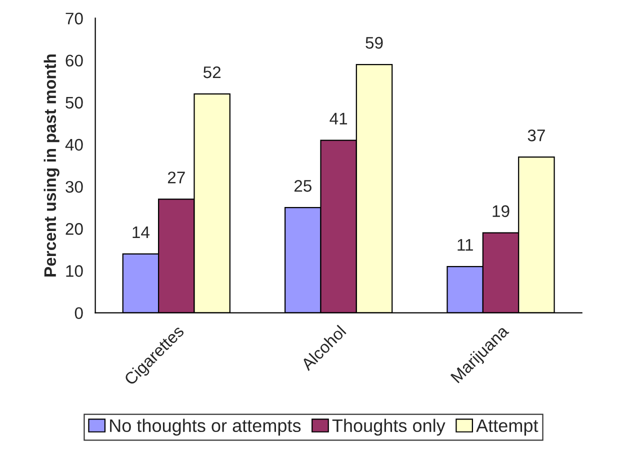 This screenshot has height=456, width=627. What do you see at coordinates (465, 245) in the screenshot?
I see `data-label: 11` at bounding box center [465, 245].